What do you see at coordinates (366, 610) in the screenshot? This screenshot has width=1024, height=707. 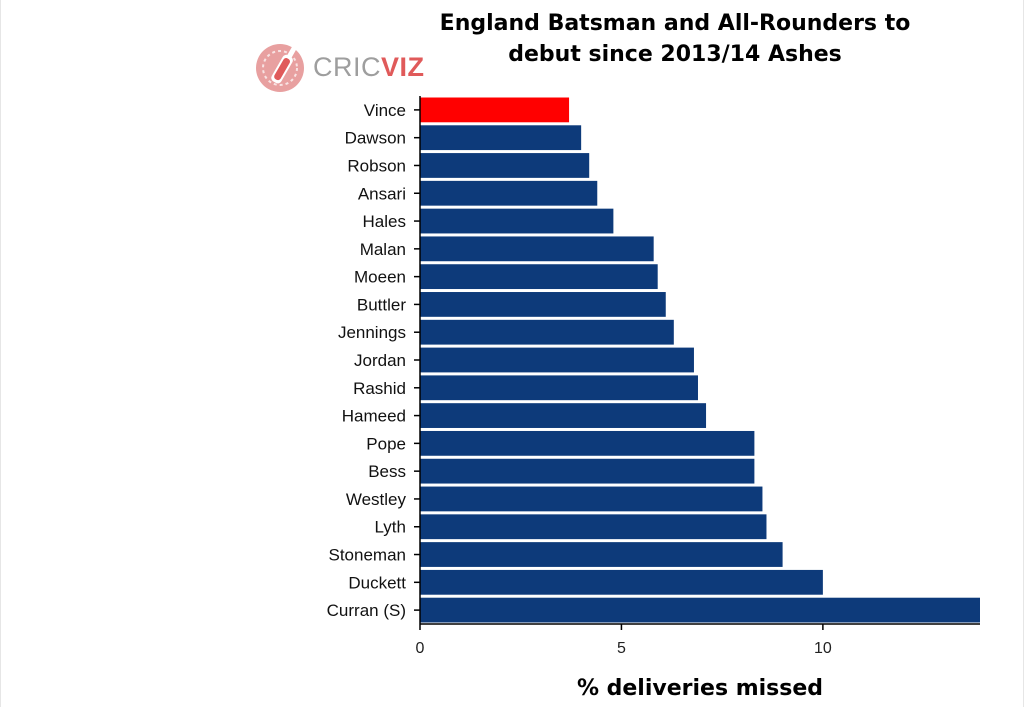 I see `y-tick-label: Curran (S)` at bounding box center [366, 610].